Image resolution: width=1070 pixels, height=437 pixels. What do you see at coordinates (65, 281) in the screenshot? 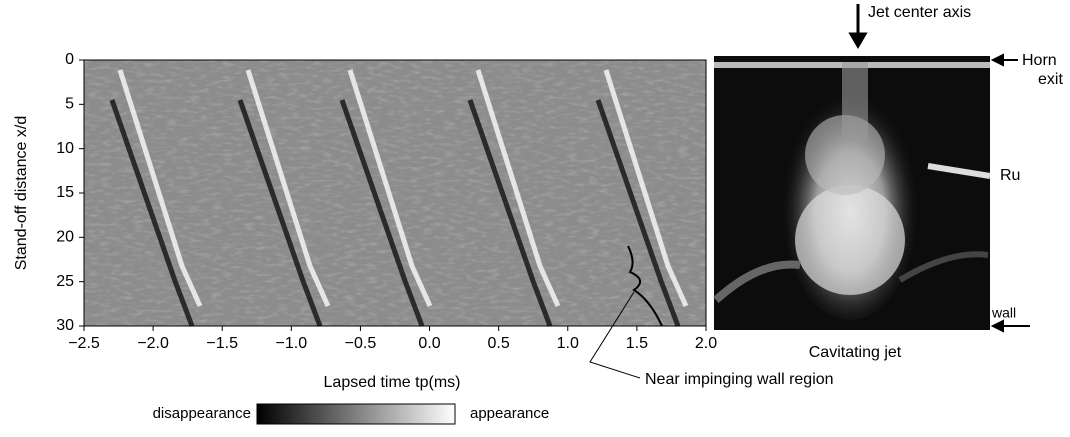
I see `y-tick-label: 25` at bounding box center [65, 281].